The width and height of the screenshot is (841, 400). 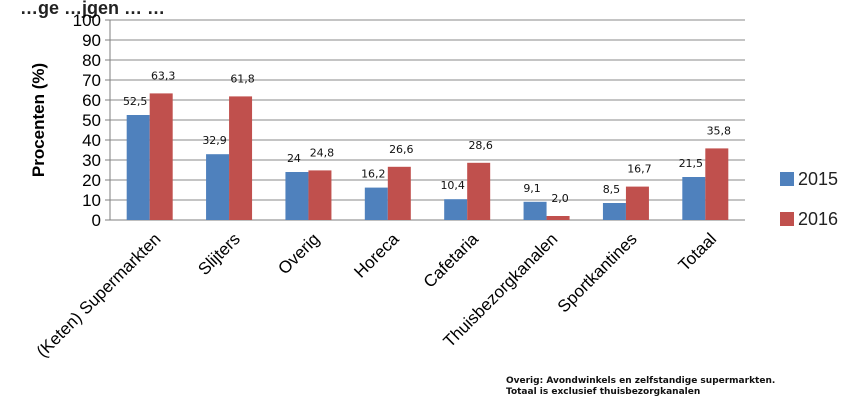 What do you see at coordinates (818, 179) in the screenshot?
I see `legend-label-2015: 2015` at bounding box center [818, 179].